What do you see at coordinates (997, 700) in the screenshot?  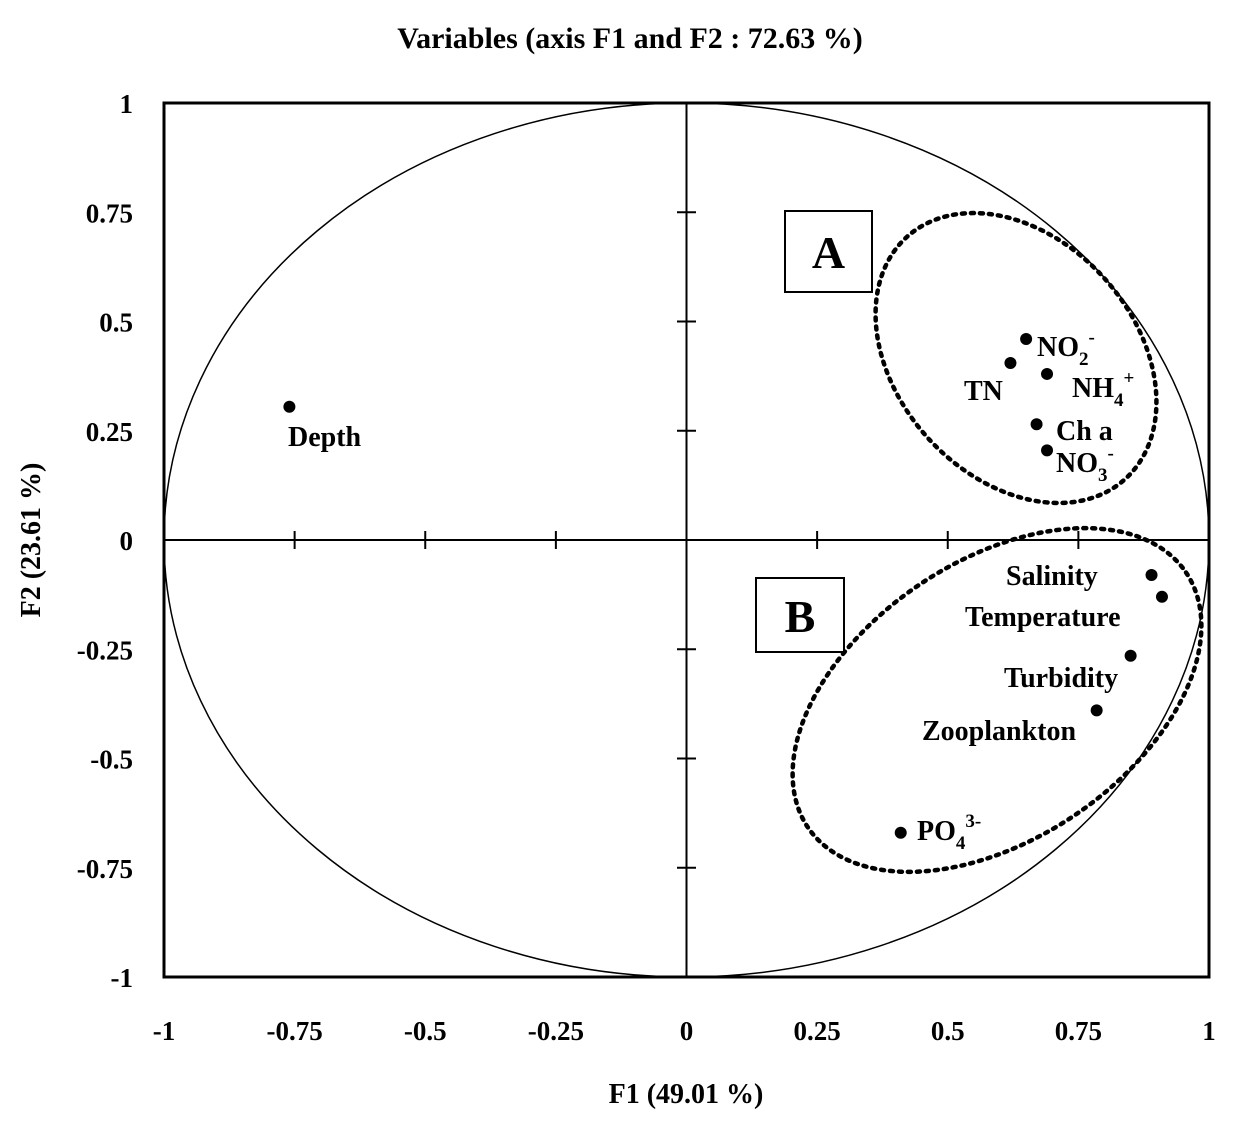 I see `group-b-ellipse` at bounding box center [997, 700].